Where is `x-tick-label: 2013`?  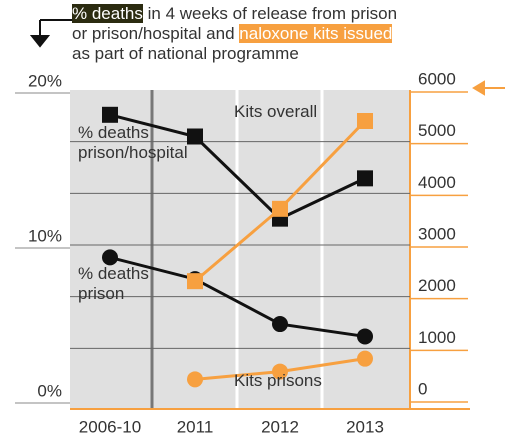 x-tick-label: 2013 is located at coordinates (365, 426).